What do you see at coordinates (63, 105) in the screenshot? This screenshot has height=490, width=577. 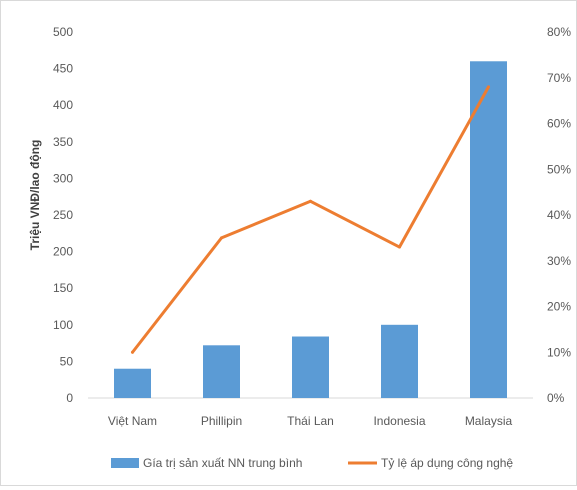 I see `y-tick-label: 400` at bounding box center [63, 105].